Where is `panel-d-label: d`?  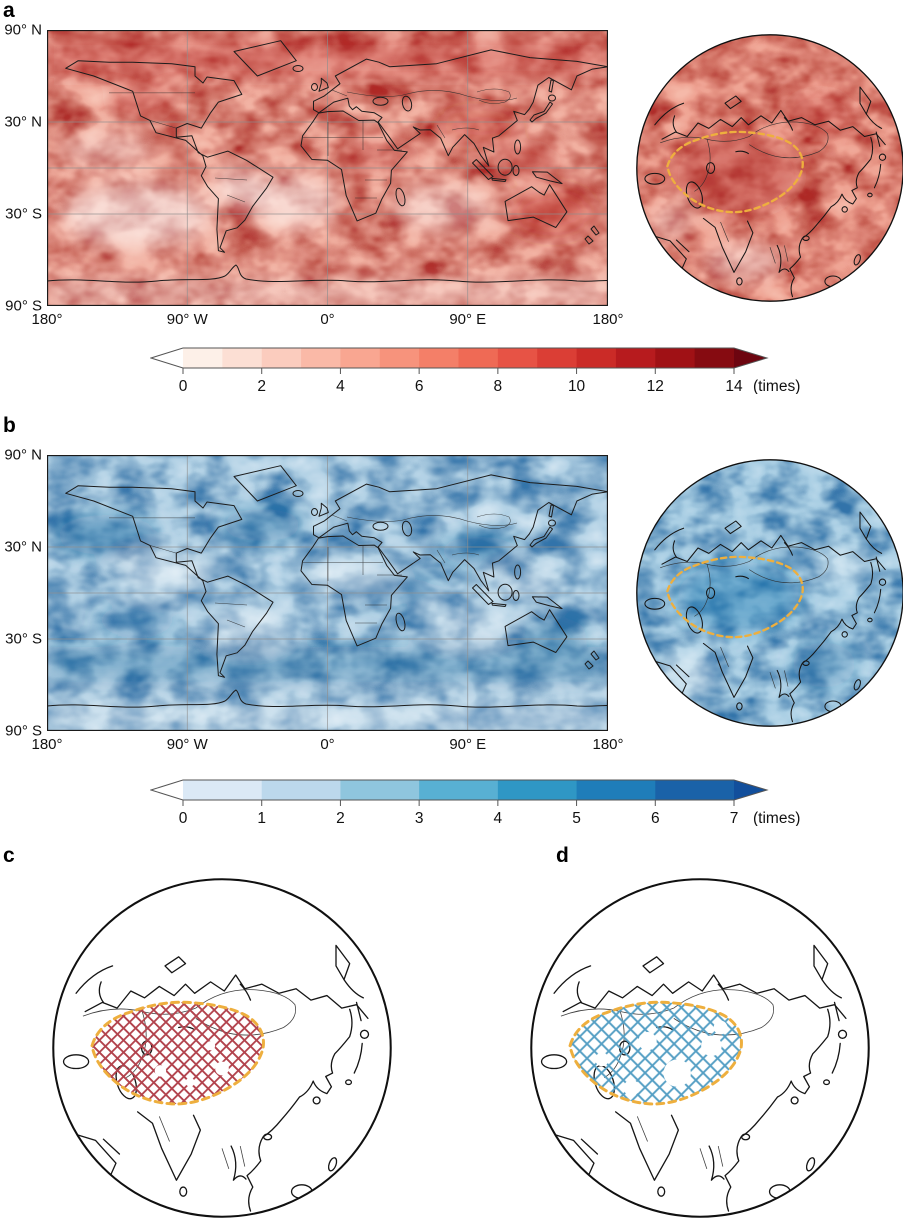 panel-d-label: d is located at coordinates (562, 855).